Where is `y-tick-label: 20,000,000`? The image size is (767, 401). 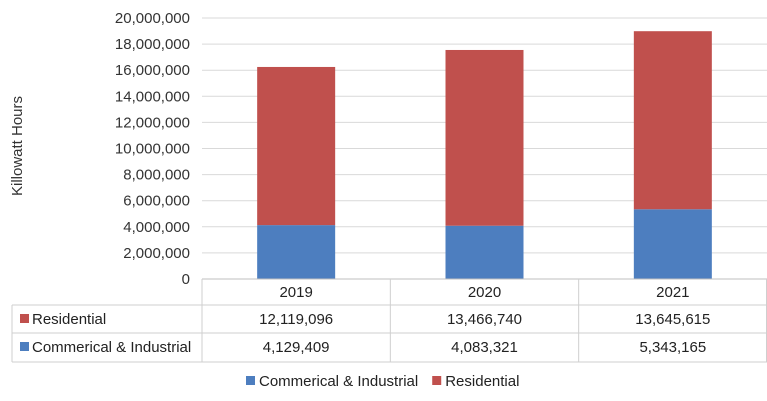 y-tick-label: 20,000,000 is located at coordinates (152, 18).